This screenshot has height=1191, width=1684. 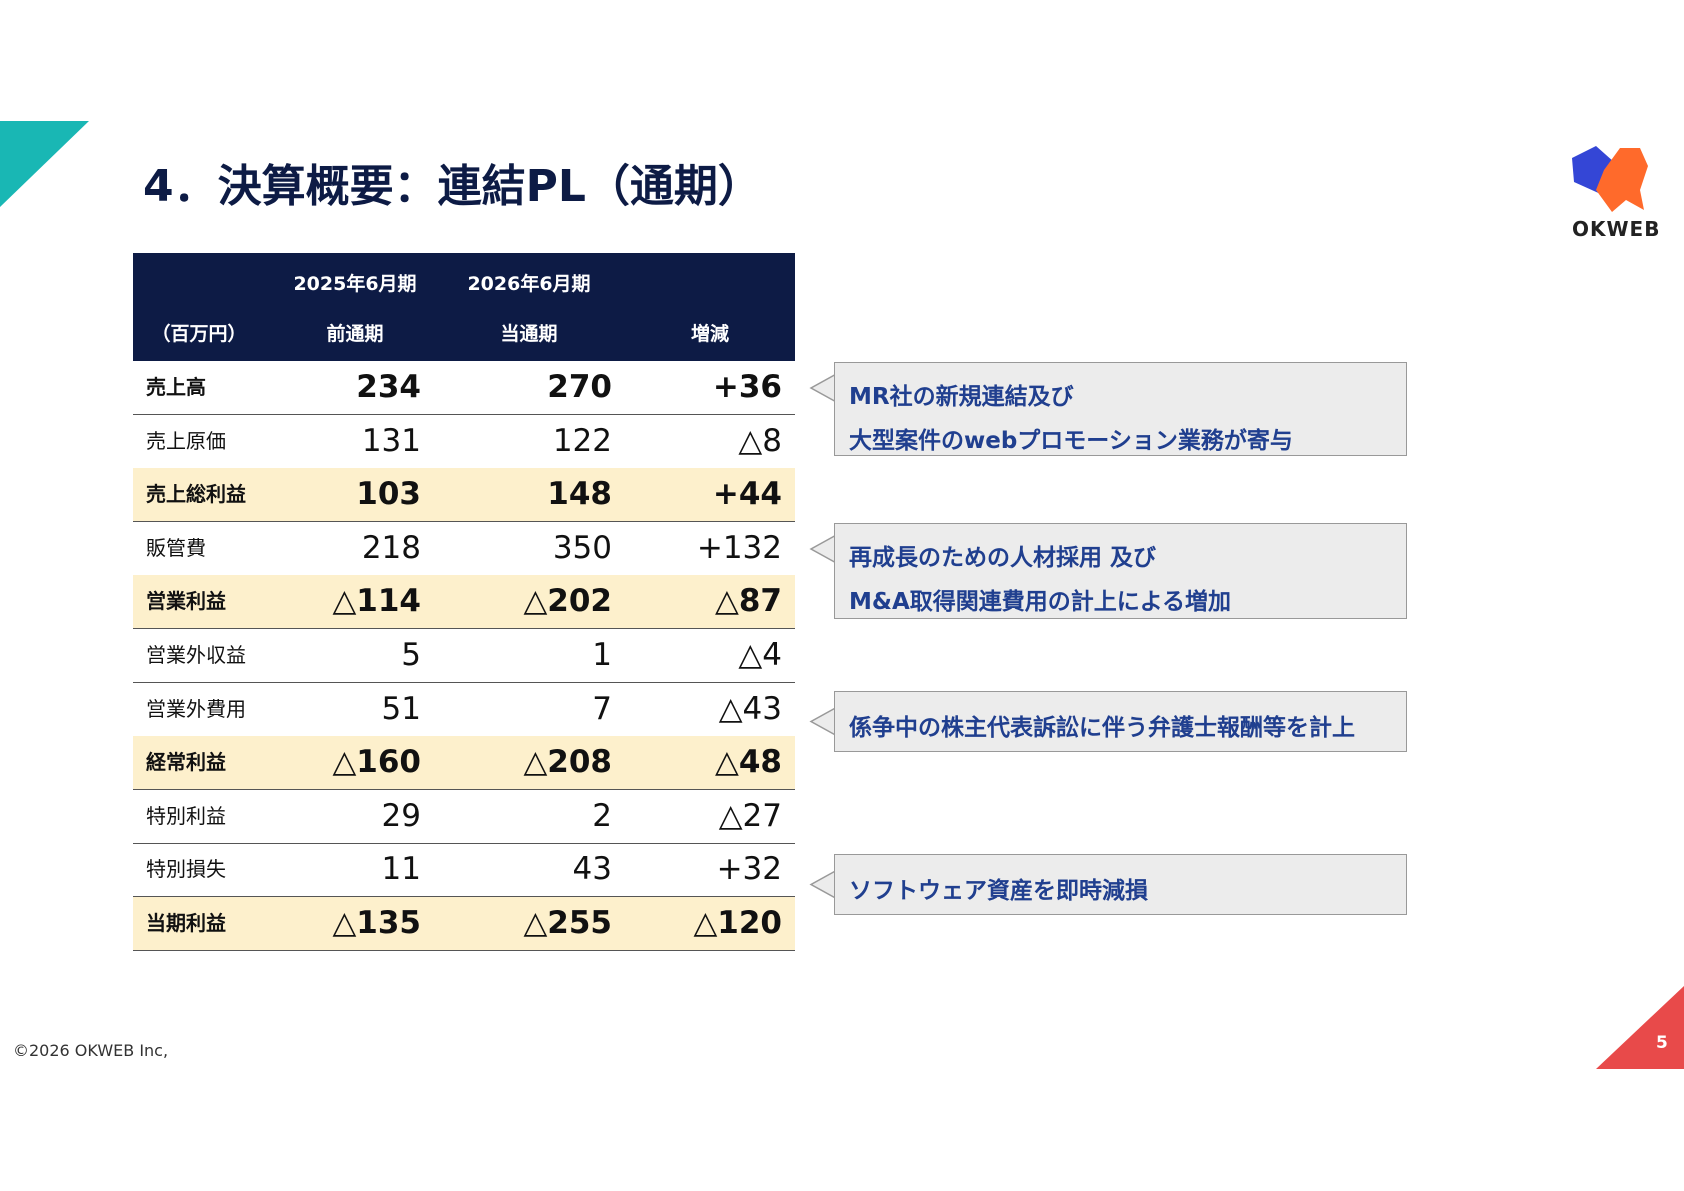 I want to click on table-row: 売上高 234 270 +36, so click(x=464, y=388).